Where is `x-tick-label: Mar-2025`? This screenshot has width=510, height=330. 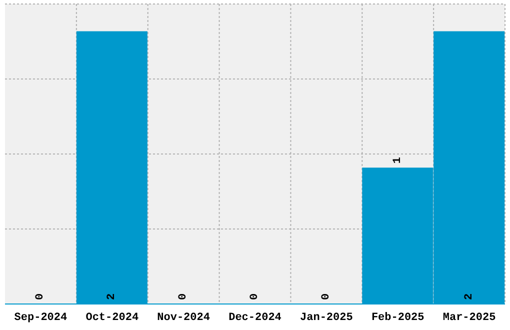 x-tick-label: Mar-2025 is located at coordinates (469, 318).